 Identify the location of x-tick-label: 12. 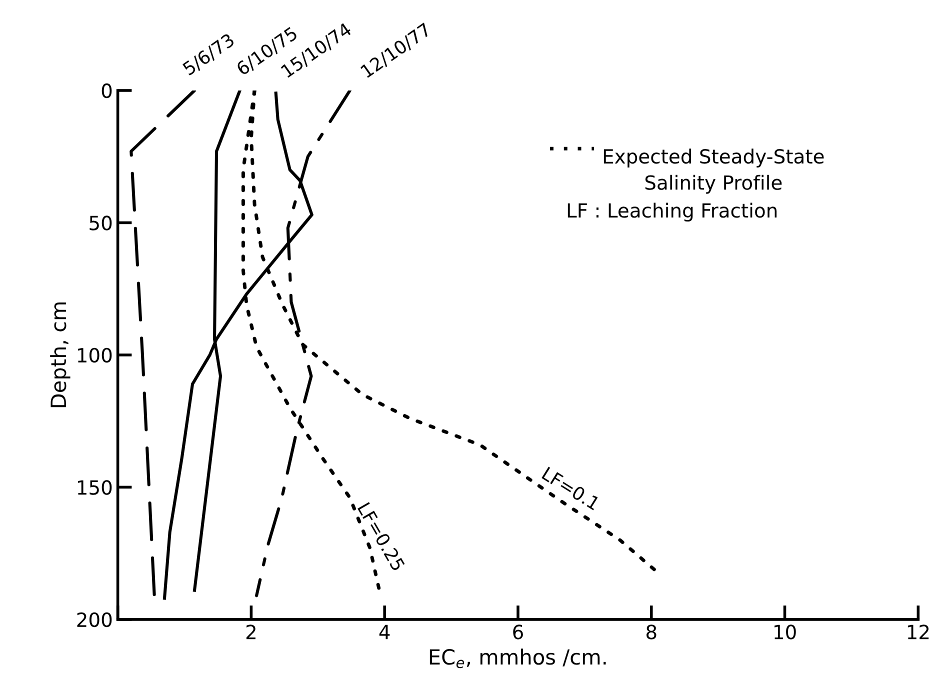
(918, 632).